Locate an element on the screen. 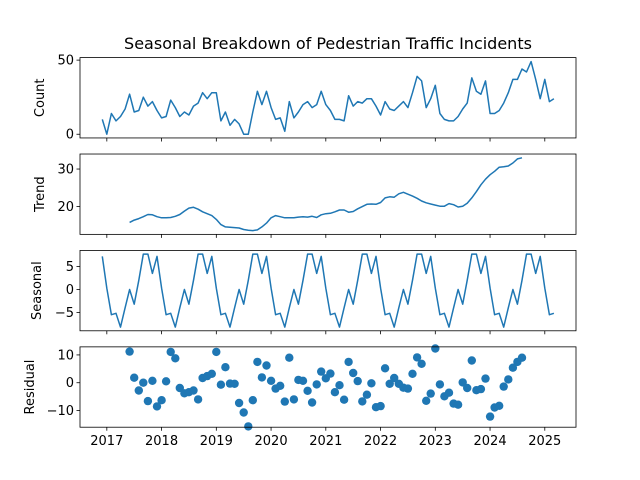  x-tick-label: 2024 is located at coordinates (490, 441).